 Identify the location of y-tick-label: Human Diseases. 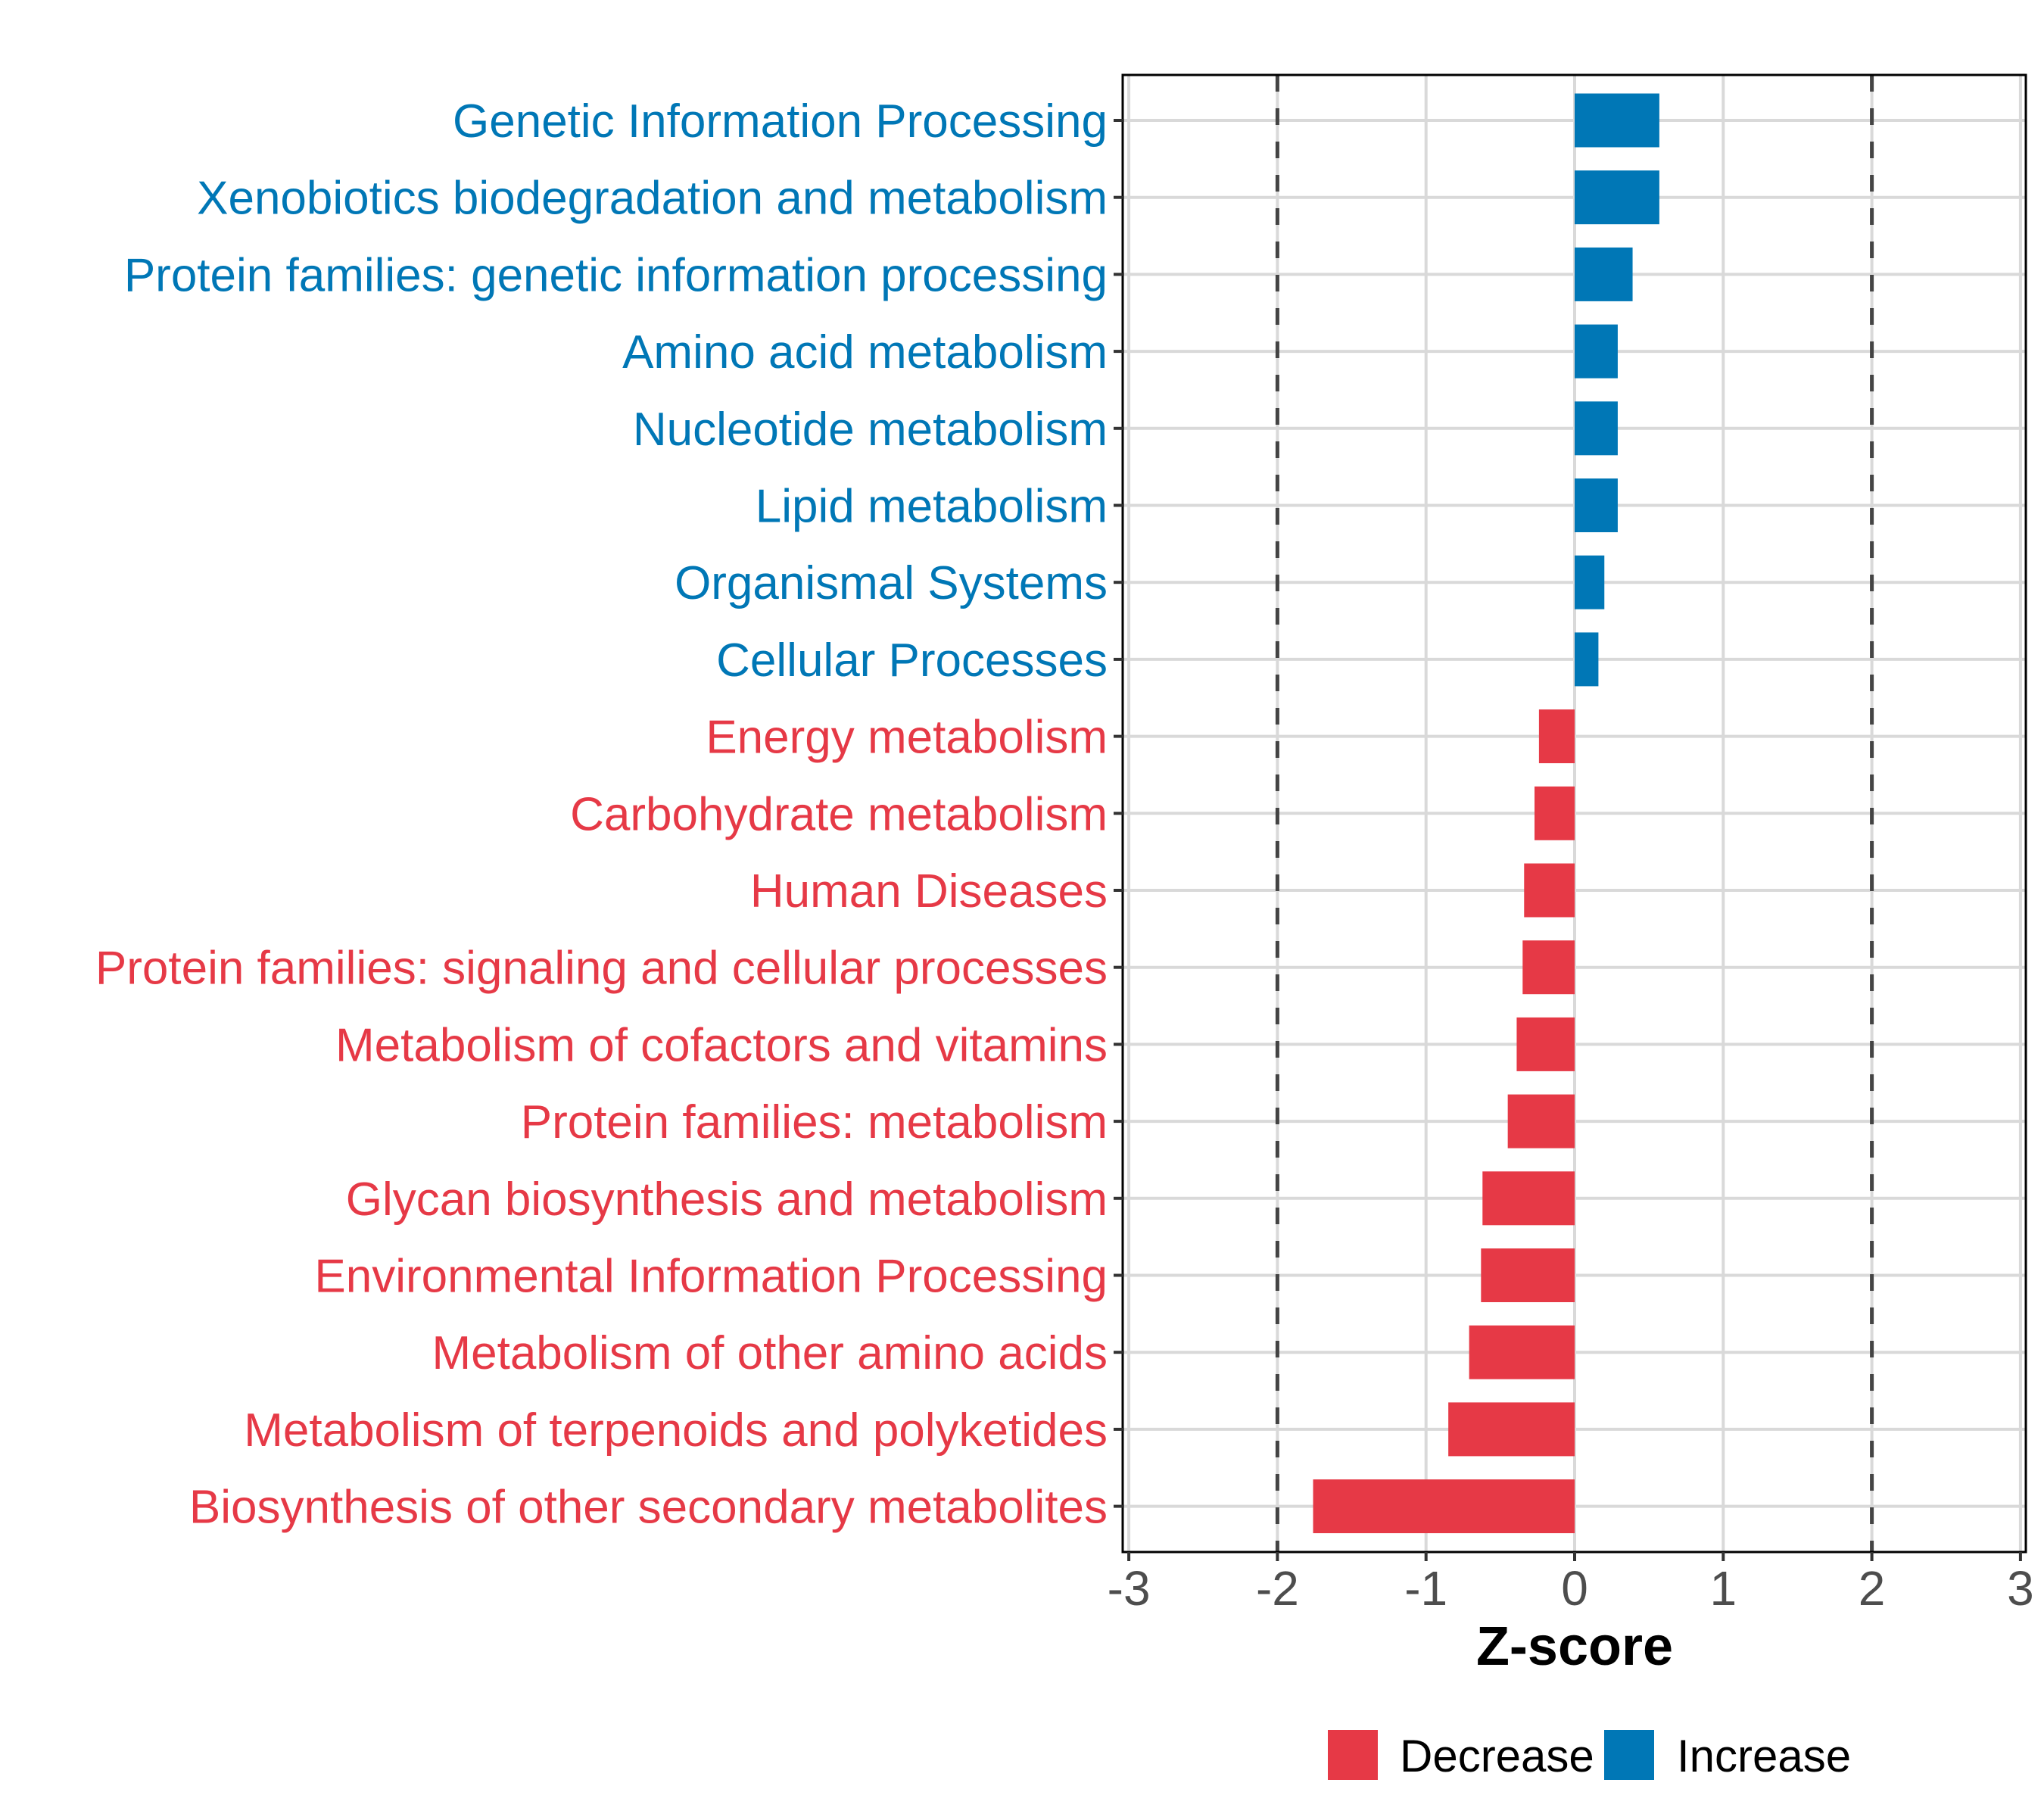
(929, 891).